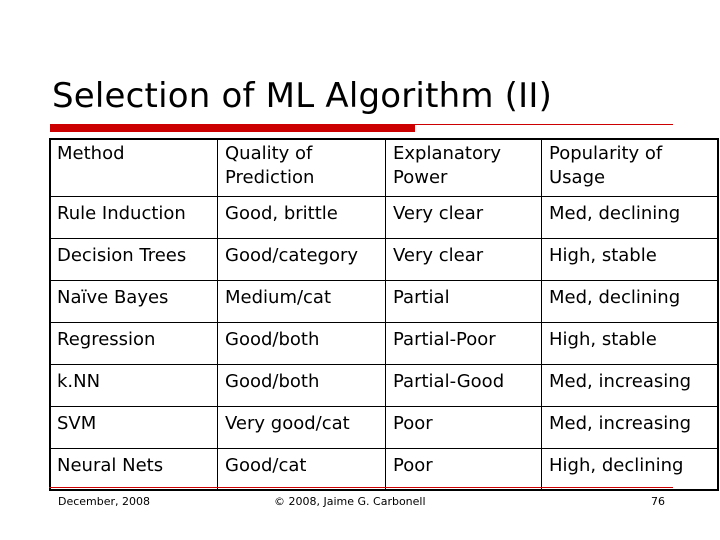  Describe the element at coordinates (278, 297) in the screenshot. I see `table-cell-quality: Medium/cat` at that location.